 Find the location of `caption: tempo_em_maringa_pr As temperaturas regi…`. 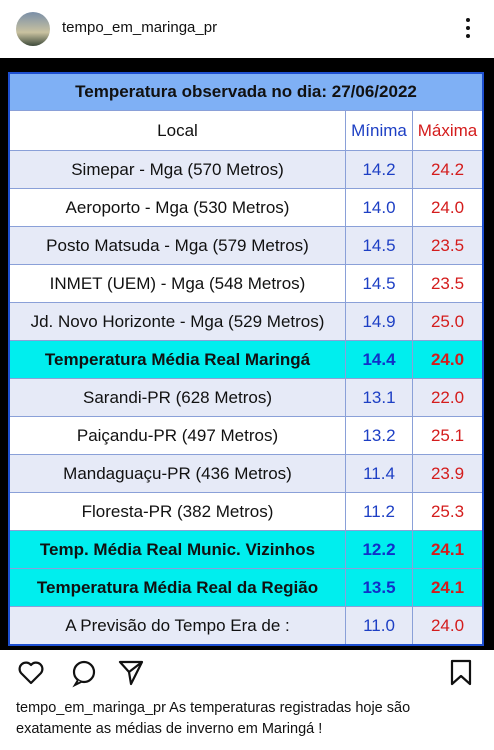

caption: tempo_em_maringa_pr As temperaturas regi… is located at coordinates (247, 719).